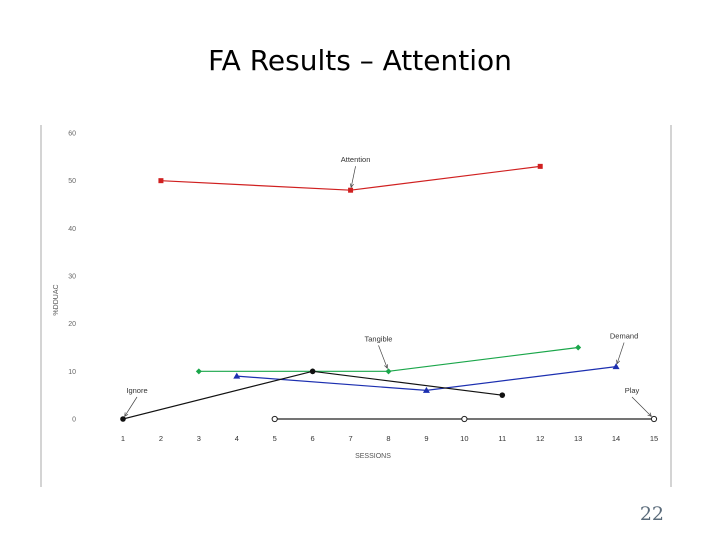 The width and height of the screenshot is (720, 540). I want to click on x-tick-label: 6, so click(313, 438).